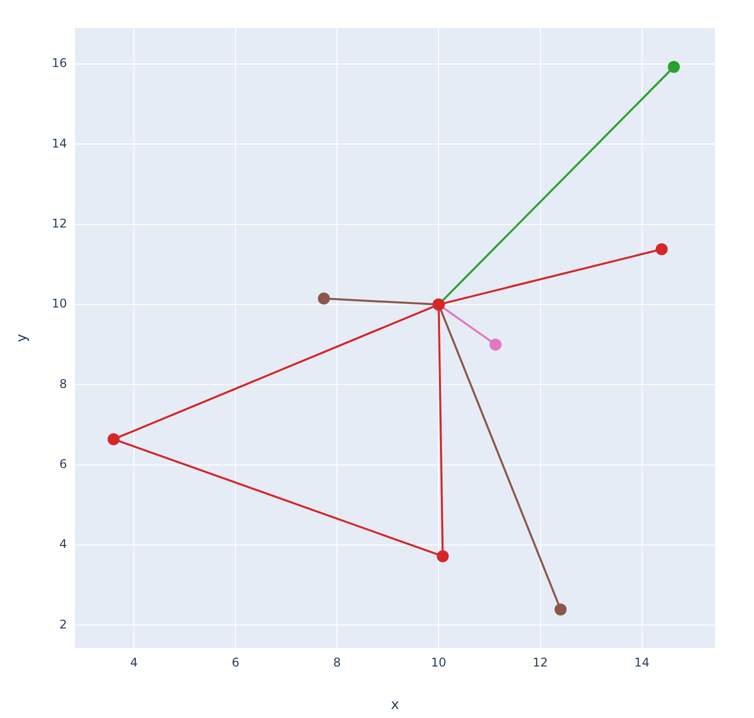  I want to click on x-axis-title: x, so click(395, 705).